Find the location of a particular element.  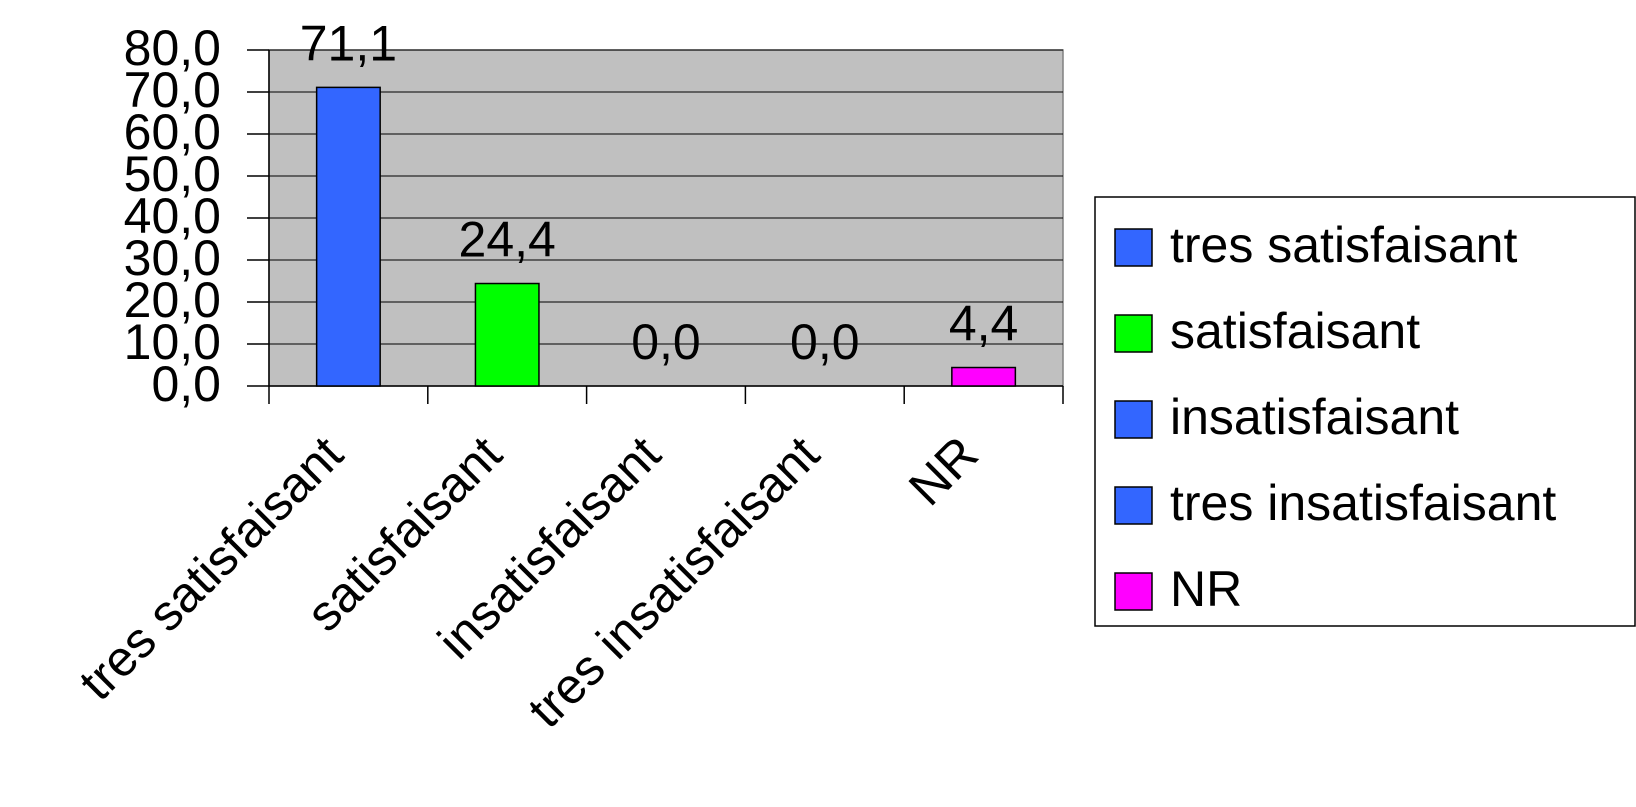

y-tick-label: 60,0 is located at coordinates (172, 132).